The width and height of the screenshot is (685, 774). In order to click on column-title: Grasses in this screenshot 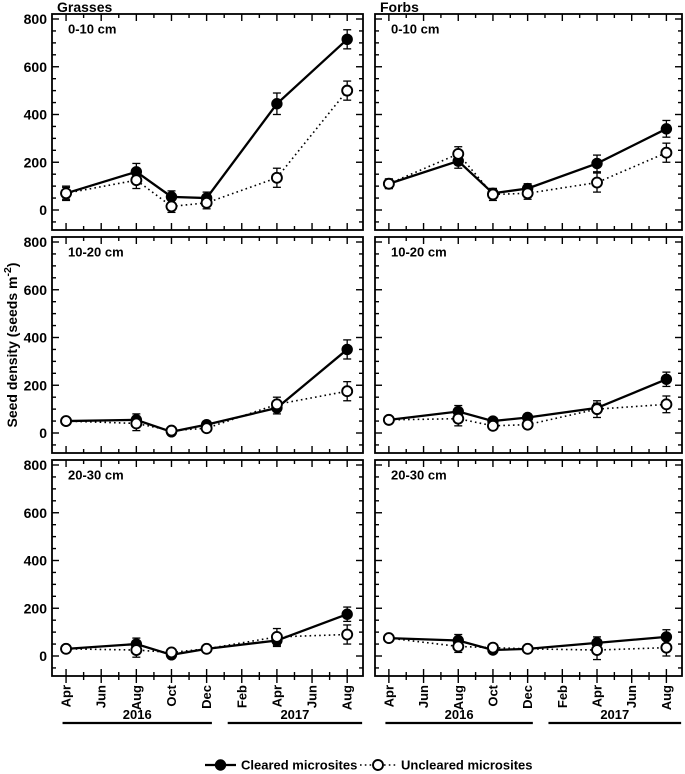, I will do `click(84, 7)`.